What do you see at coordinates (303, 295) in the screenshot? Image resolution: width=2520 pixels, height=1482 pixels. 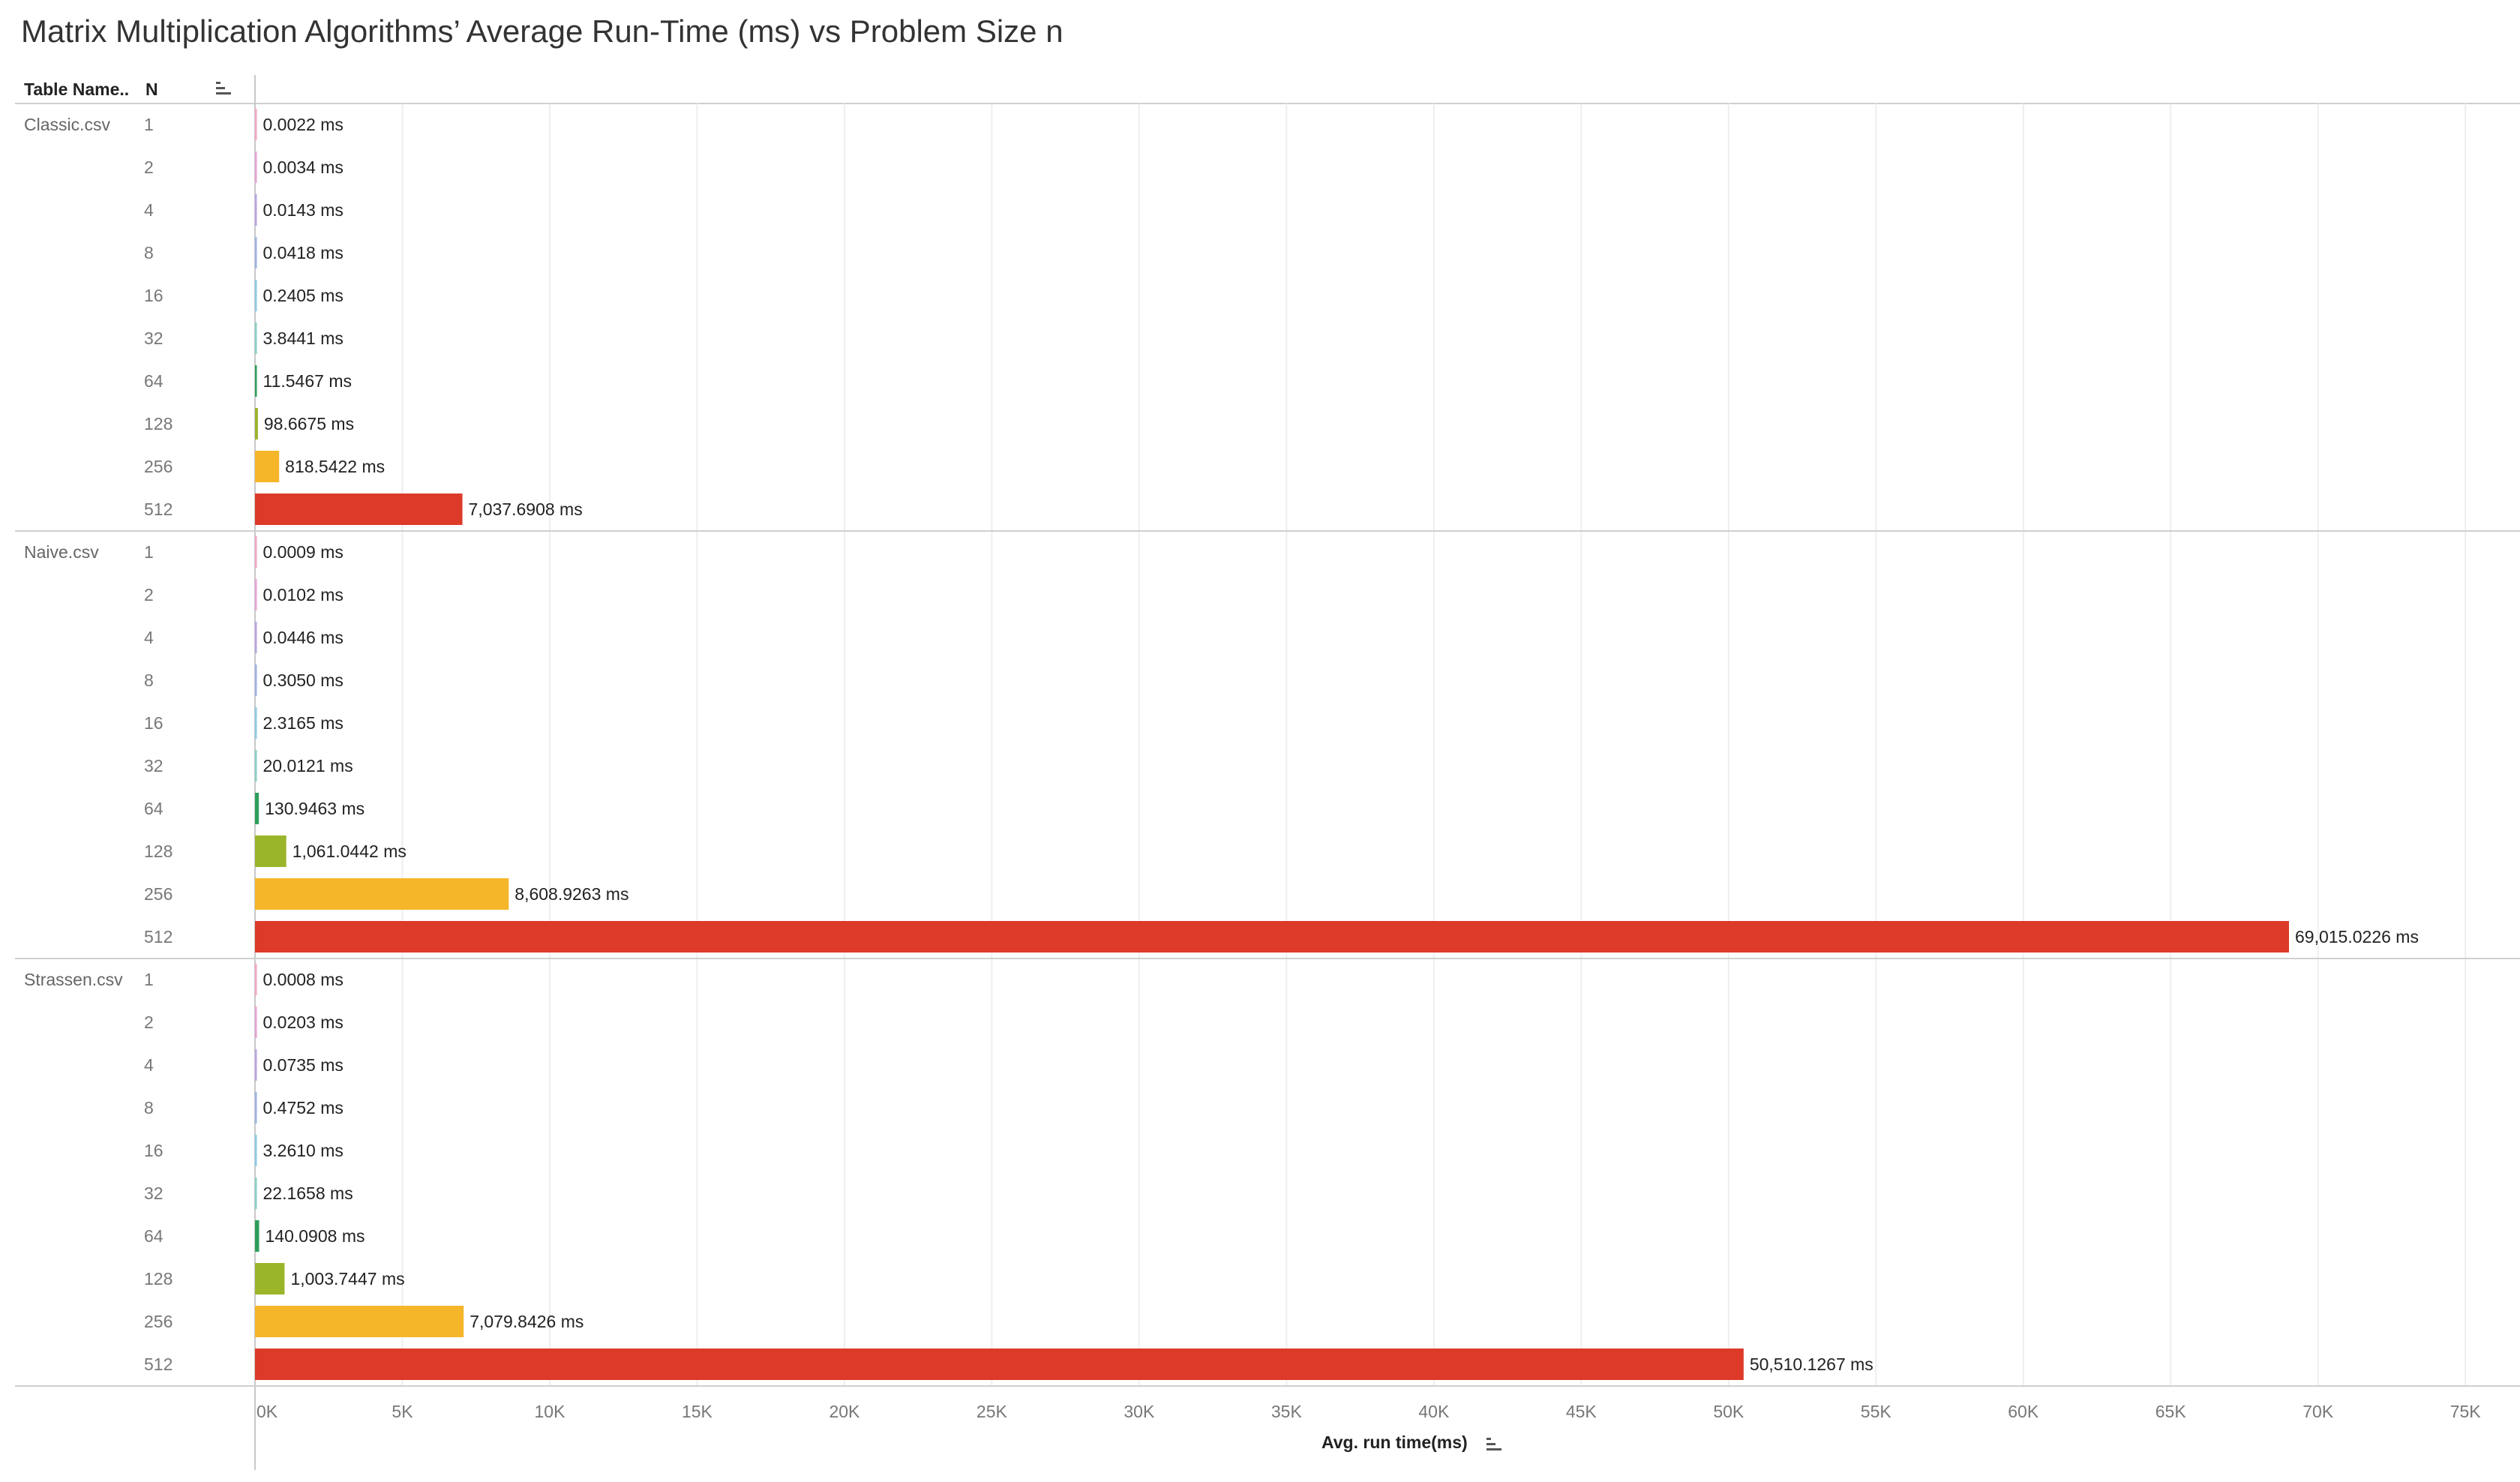 I see `data-label: 0.2405 ms` at bounding box center [303, 295].